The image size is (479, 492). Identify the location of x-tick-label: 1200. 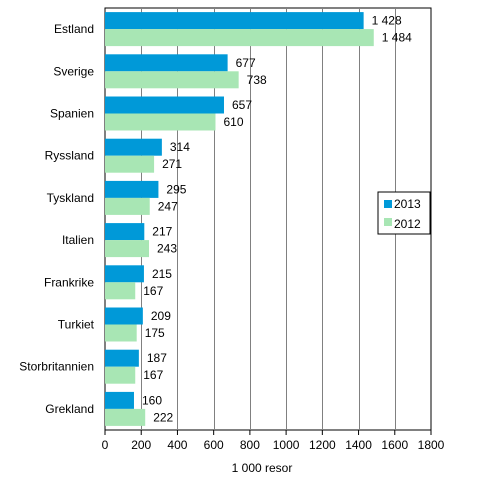
(322, 445).